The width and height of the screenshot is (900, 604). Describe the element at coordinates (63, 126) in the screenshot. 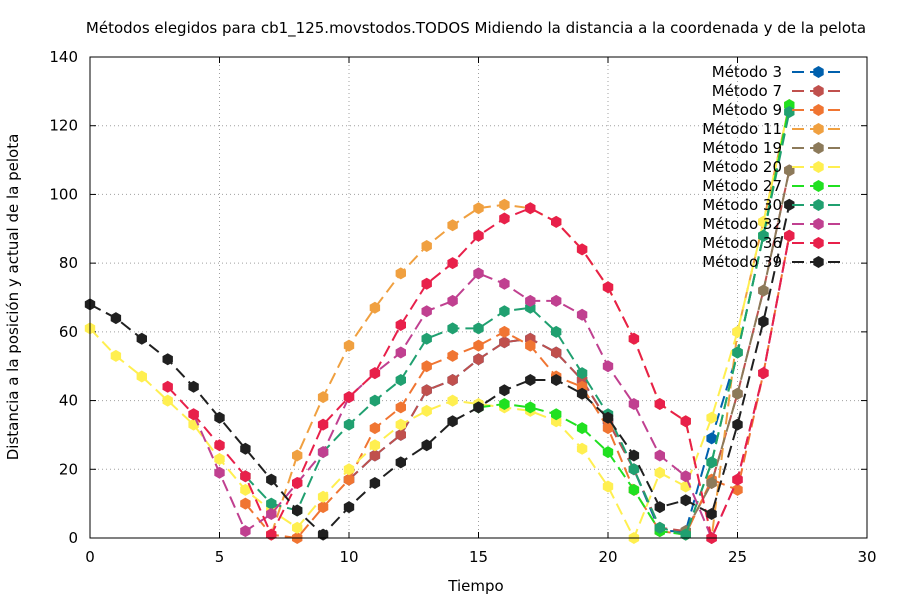

I see `y-tick-label: 120` at that location.